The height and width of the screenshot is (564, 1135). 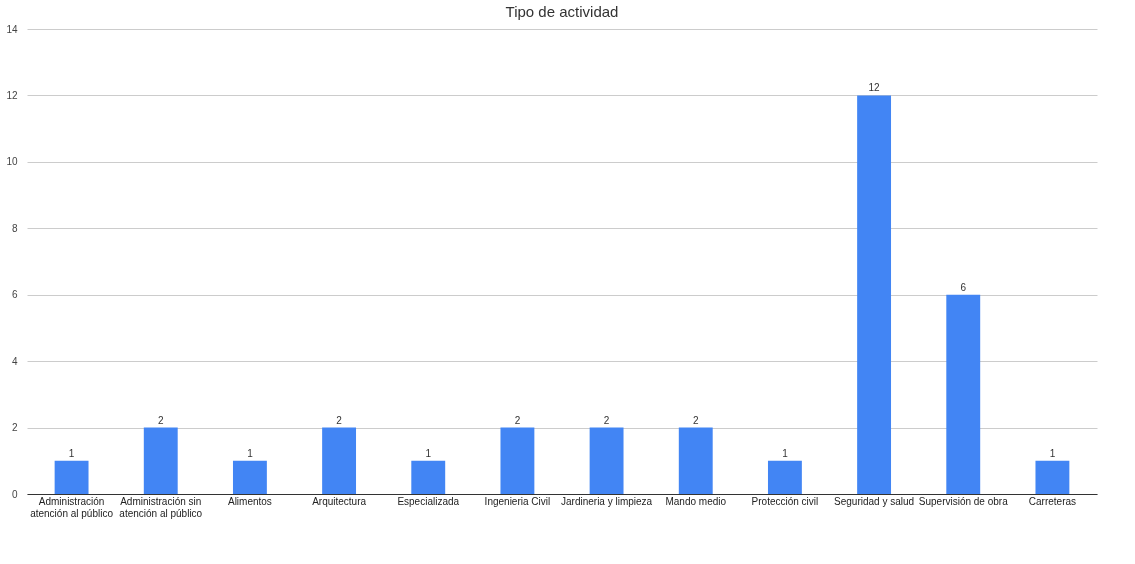 What do you see at coordinates (14, 228) in the screenshot?
I see `y-tick-label: 8` at bounding box center [14, 228].